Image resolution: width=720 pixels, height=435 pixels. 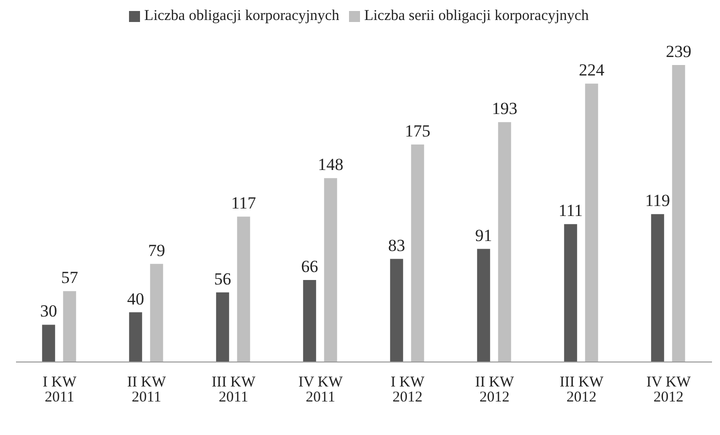 I want to click on x-tick-label: I KW 2012, so click(x=408, y=390).